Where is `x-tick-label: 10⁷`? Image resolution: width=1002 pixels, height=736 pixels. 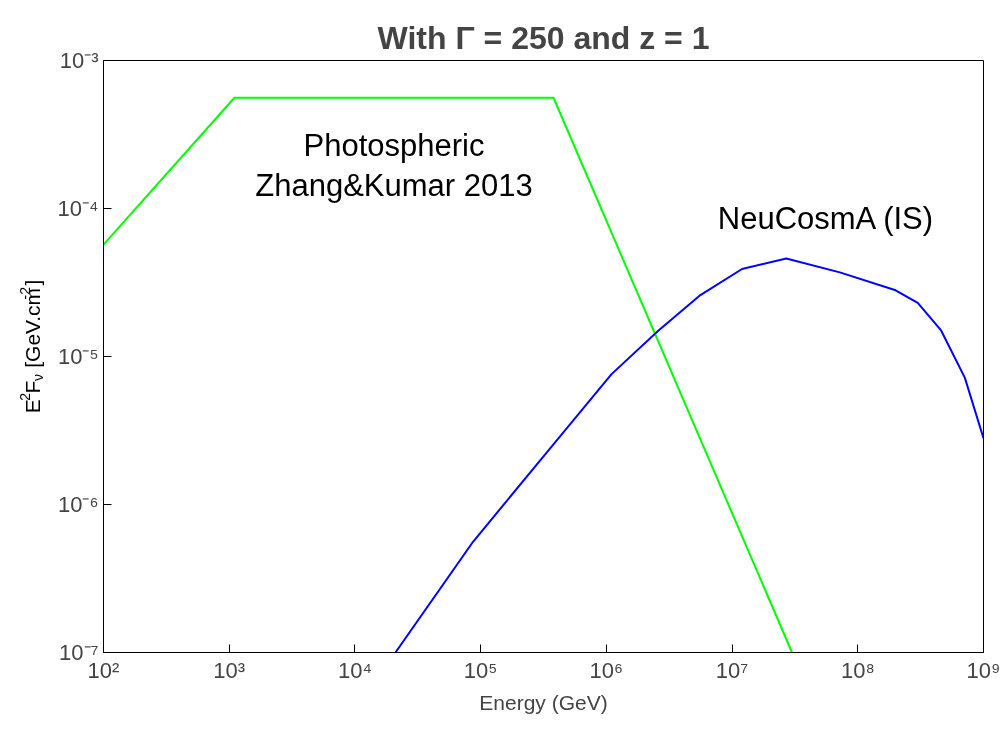 x-tick-label: 10⁷ is located at coordinates (732, 670).